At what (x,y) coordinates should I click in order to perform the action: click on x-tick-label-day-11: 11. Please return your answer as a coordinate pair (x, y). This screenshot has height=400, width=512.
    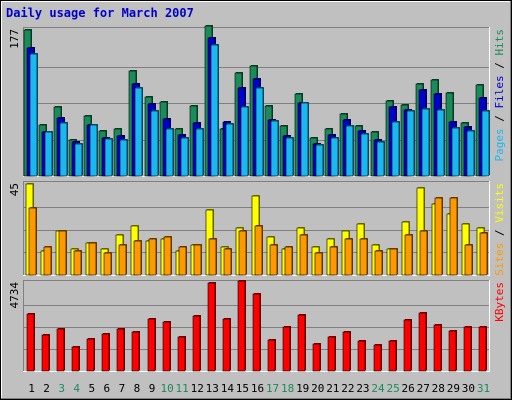
    Looking at the image, I should click on (182, 388).